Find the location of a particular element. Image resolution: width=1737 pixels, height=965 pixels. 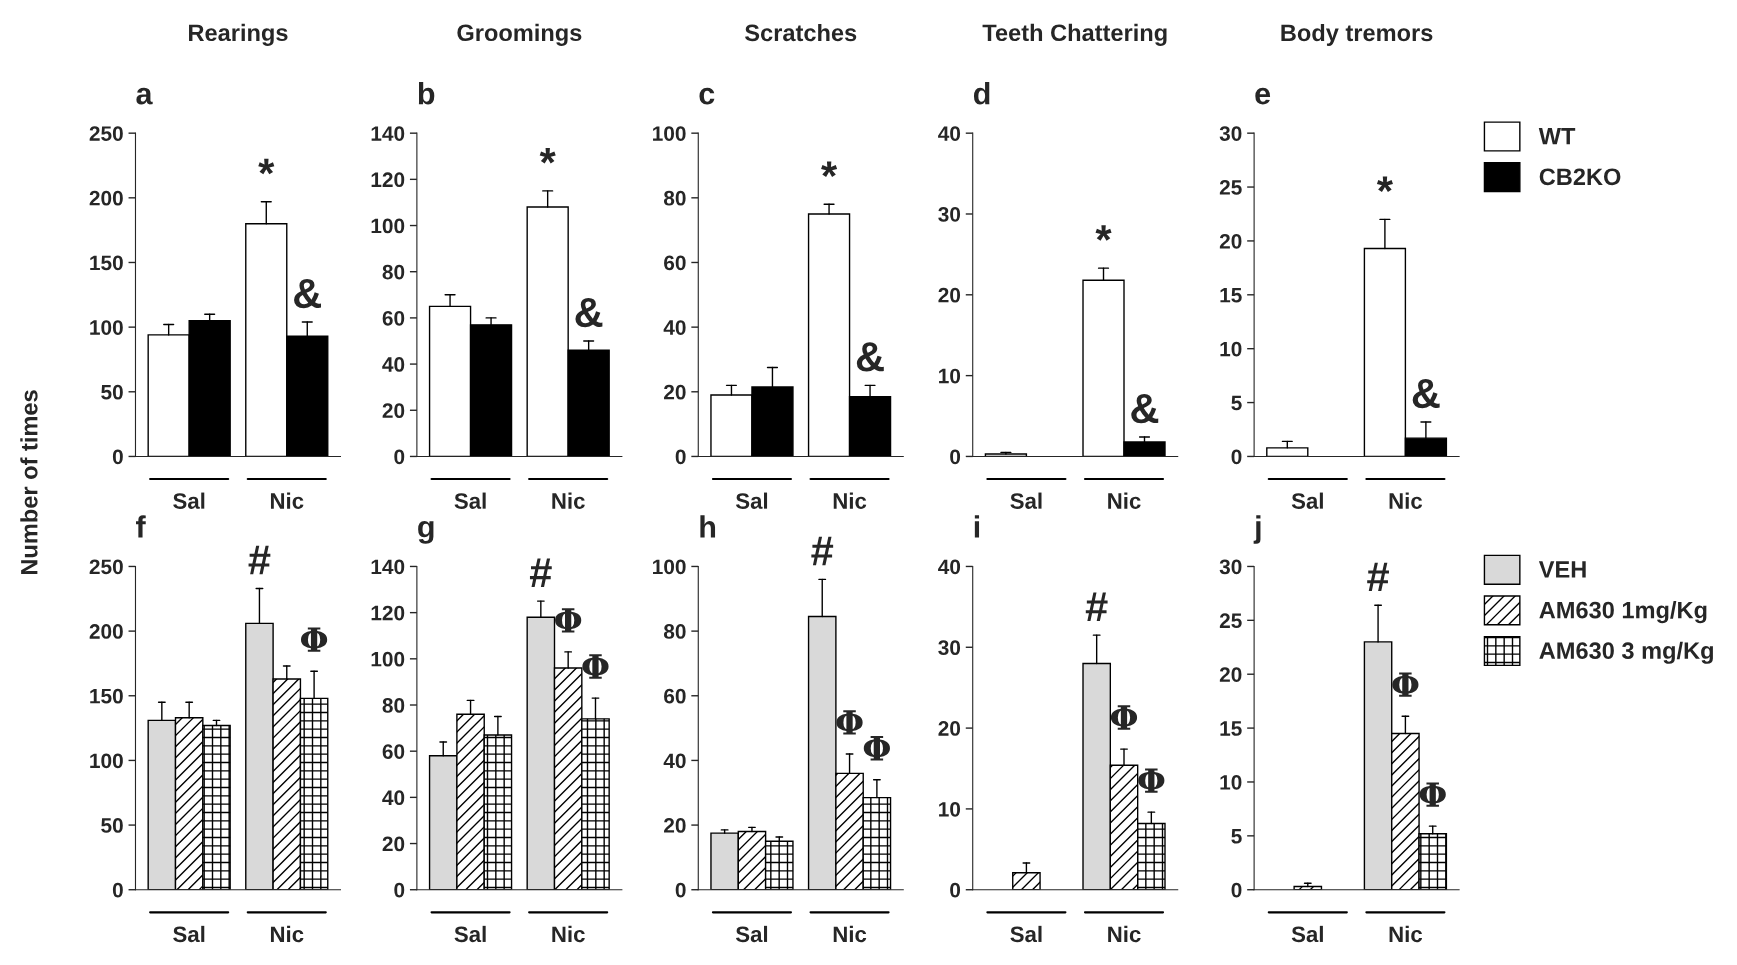

chart-subtitle: h is located at coordinates (708, 526).